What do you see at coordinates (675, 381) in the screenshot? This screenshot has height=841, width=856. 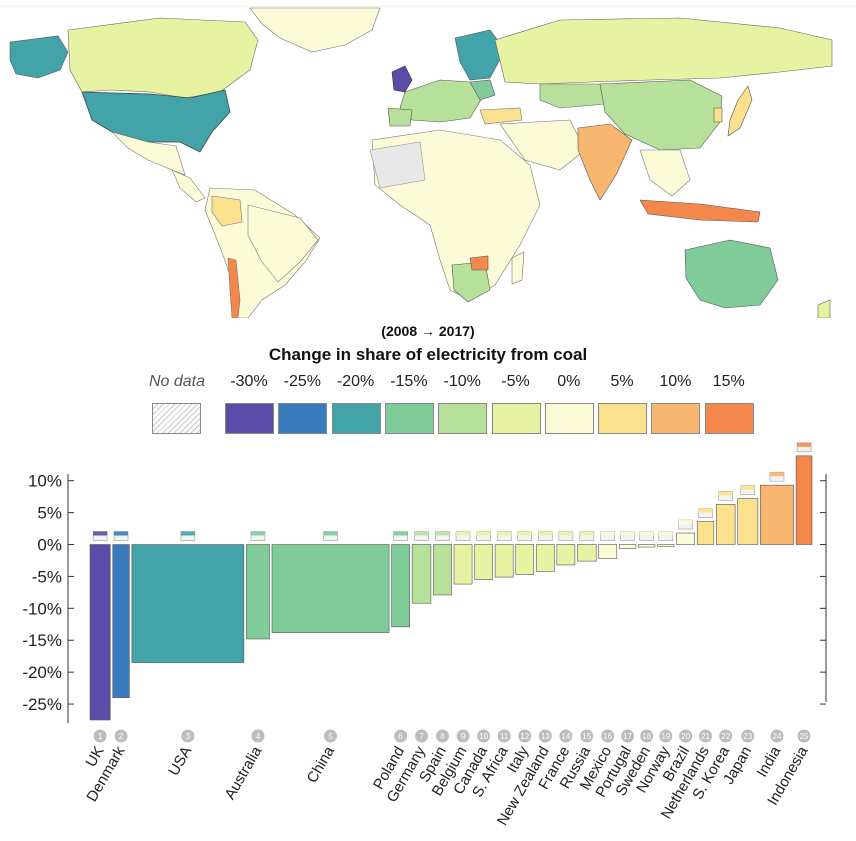 I see `legend-label-8: 10%` at bounding box center [675, 381].